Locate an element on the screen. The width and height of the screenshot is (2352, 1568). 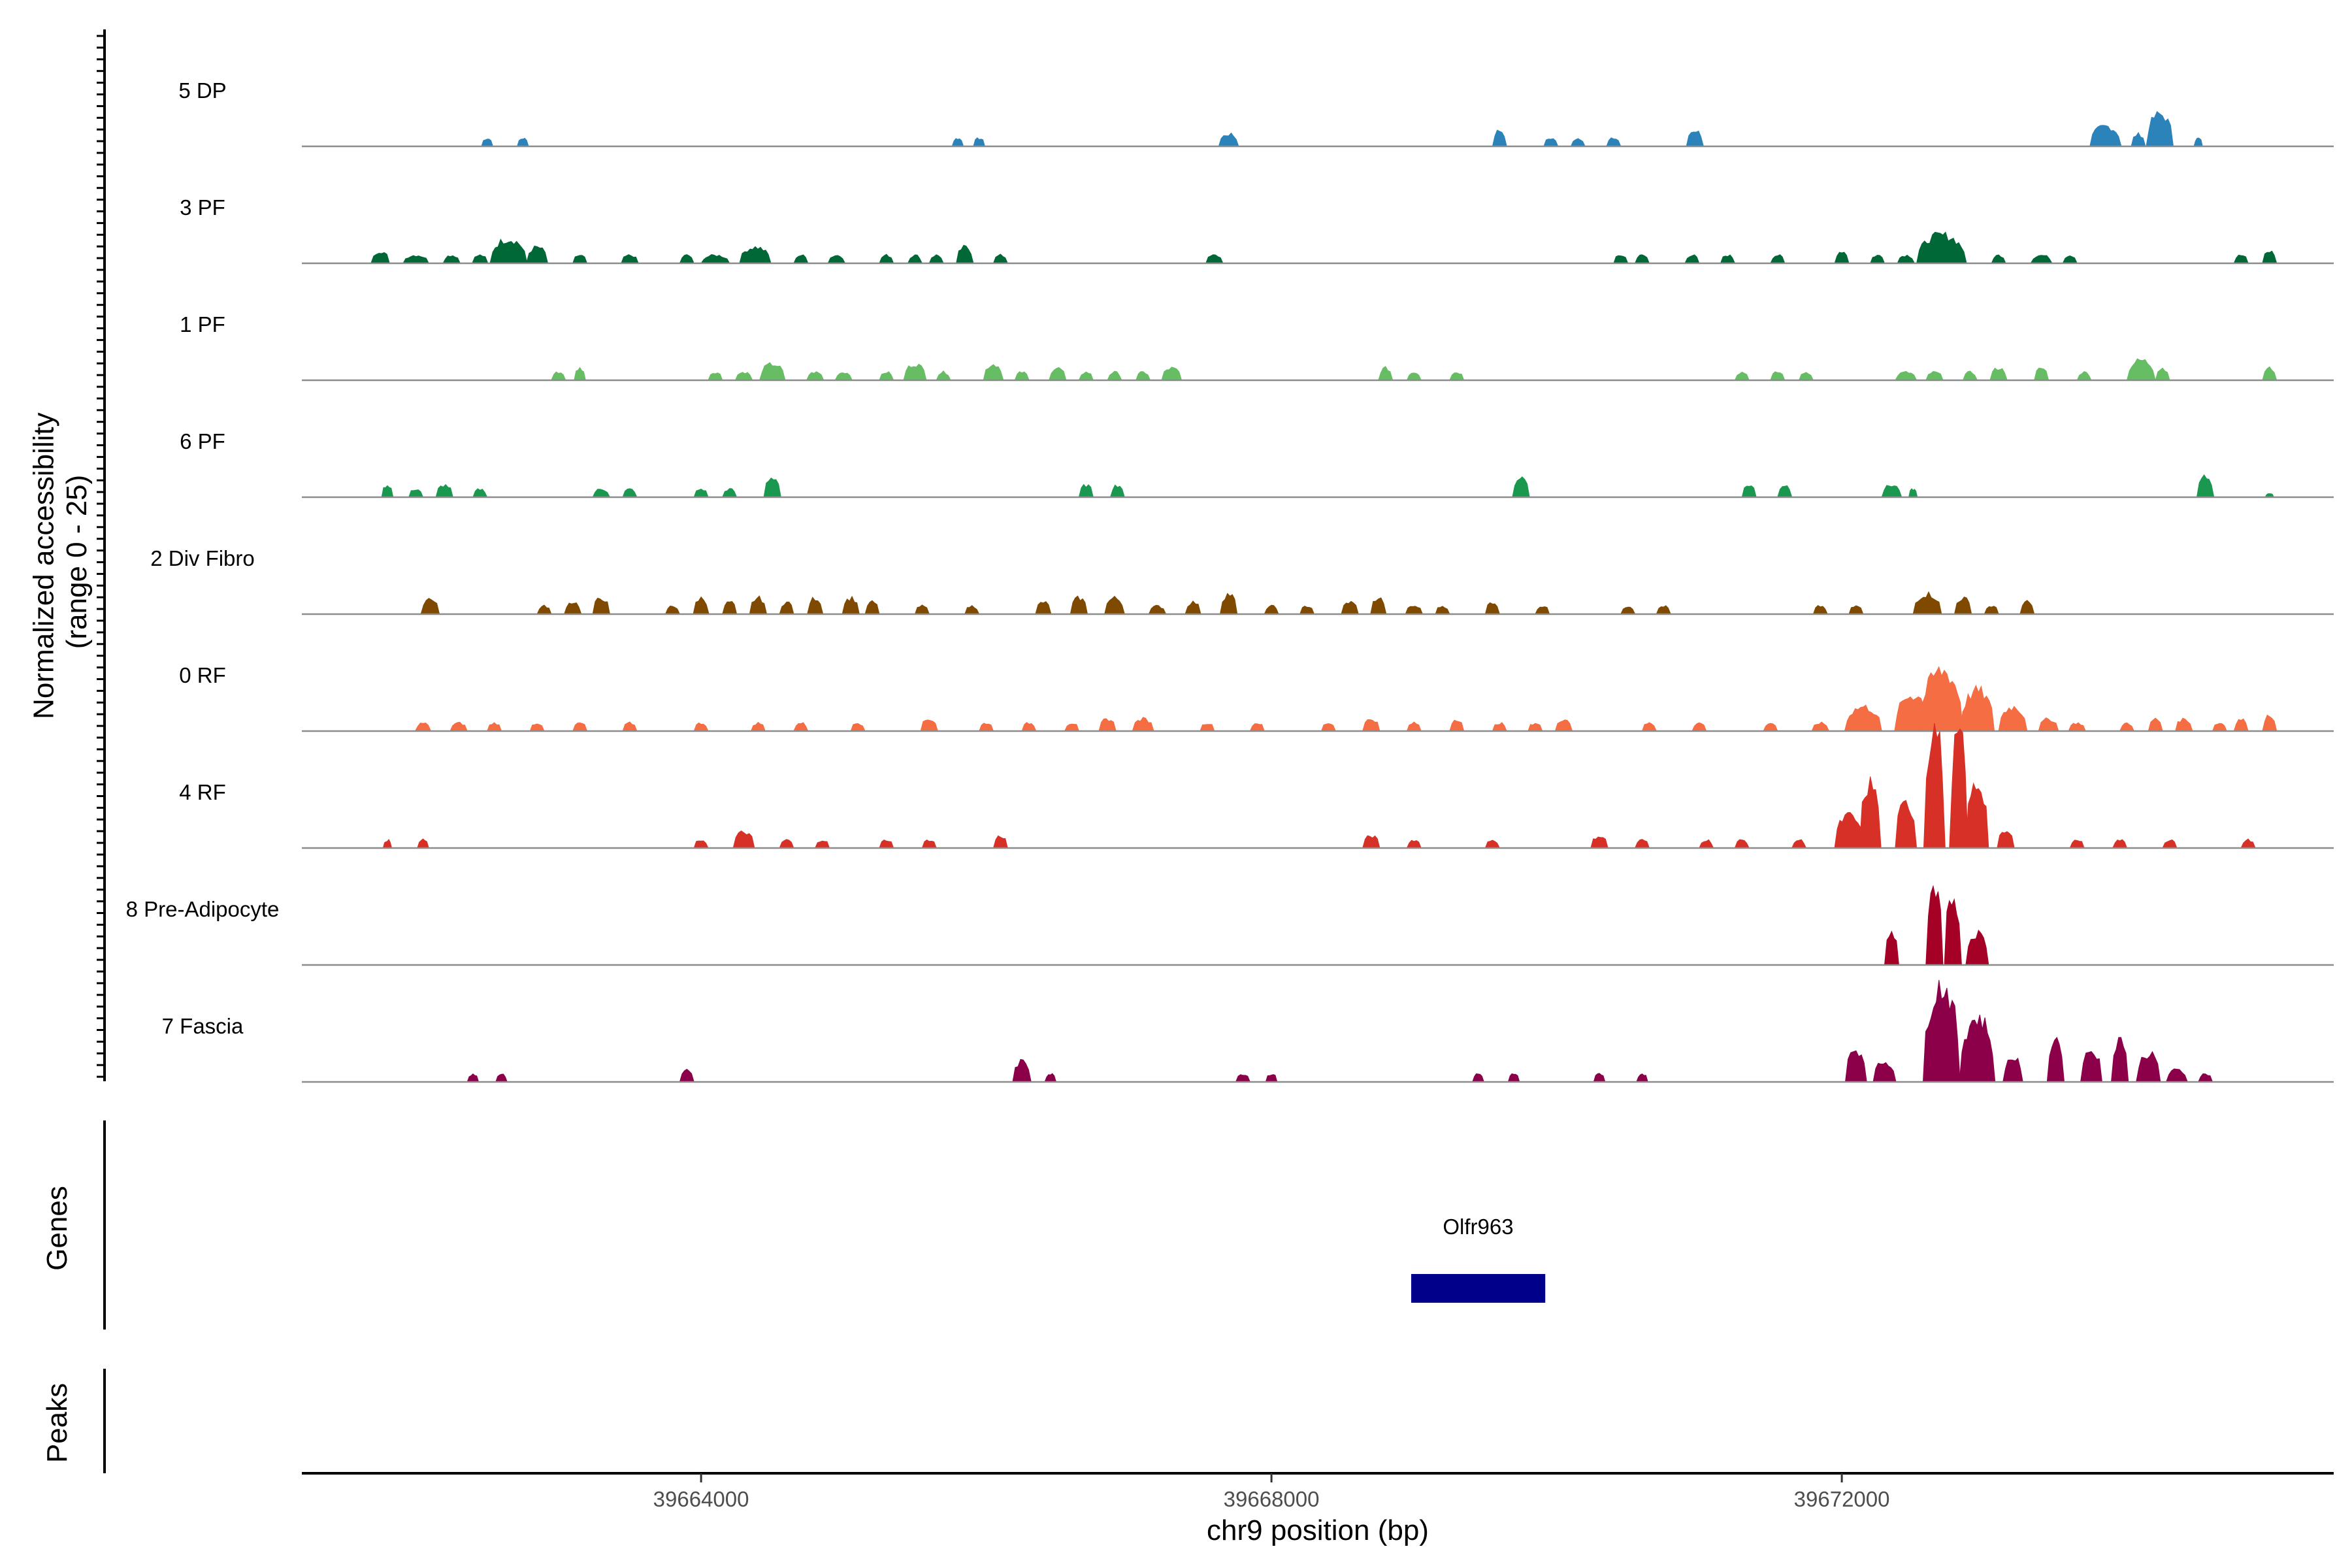
genes-panel-title: Genes is located at coordinates (57, 1228).